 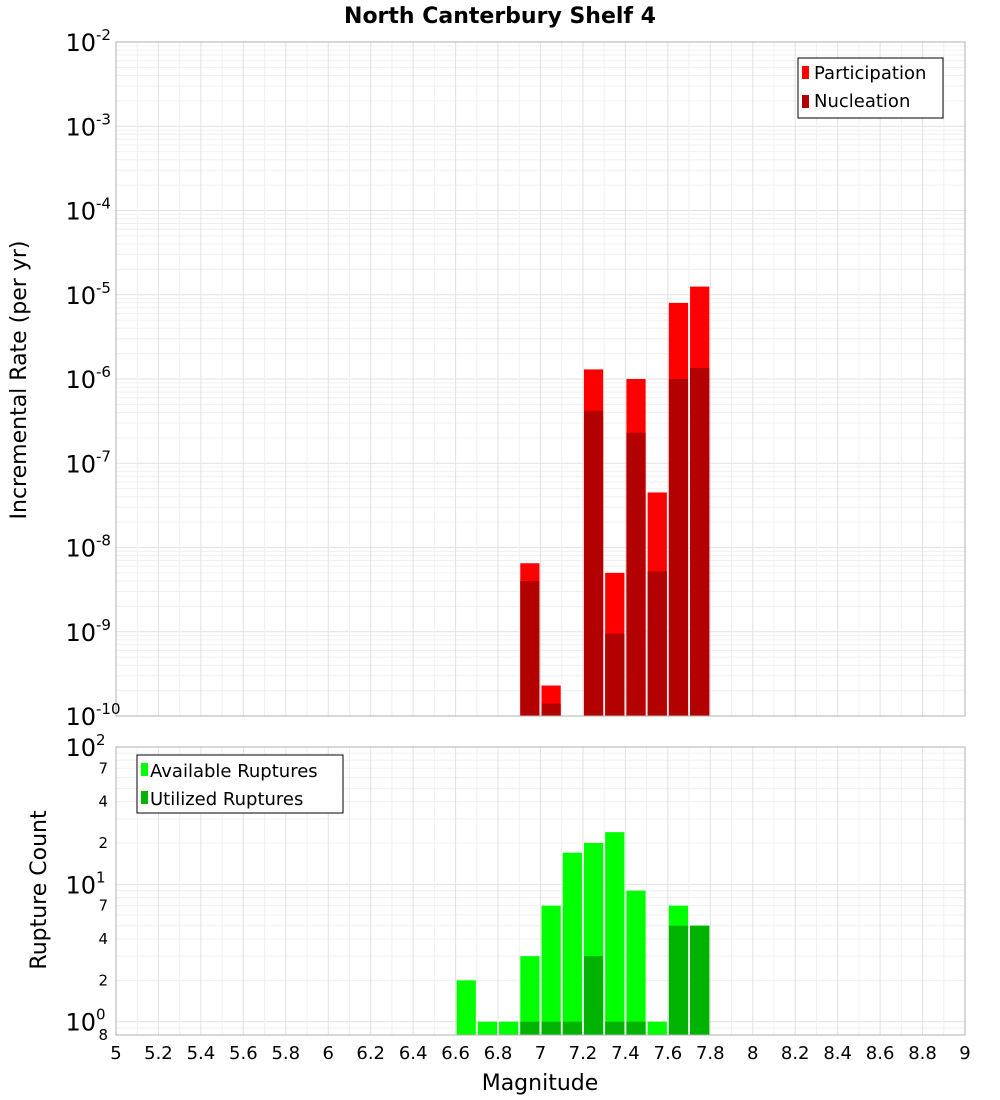 What do you see at coordinates (752, 1053) in the screenshot?
I see `x-tick-label: 8` at bounding box center [752, 1053].